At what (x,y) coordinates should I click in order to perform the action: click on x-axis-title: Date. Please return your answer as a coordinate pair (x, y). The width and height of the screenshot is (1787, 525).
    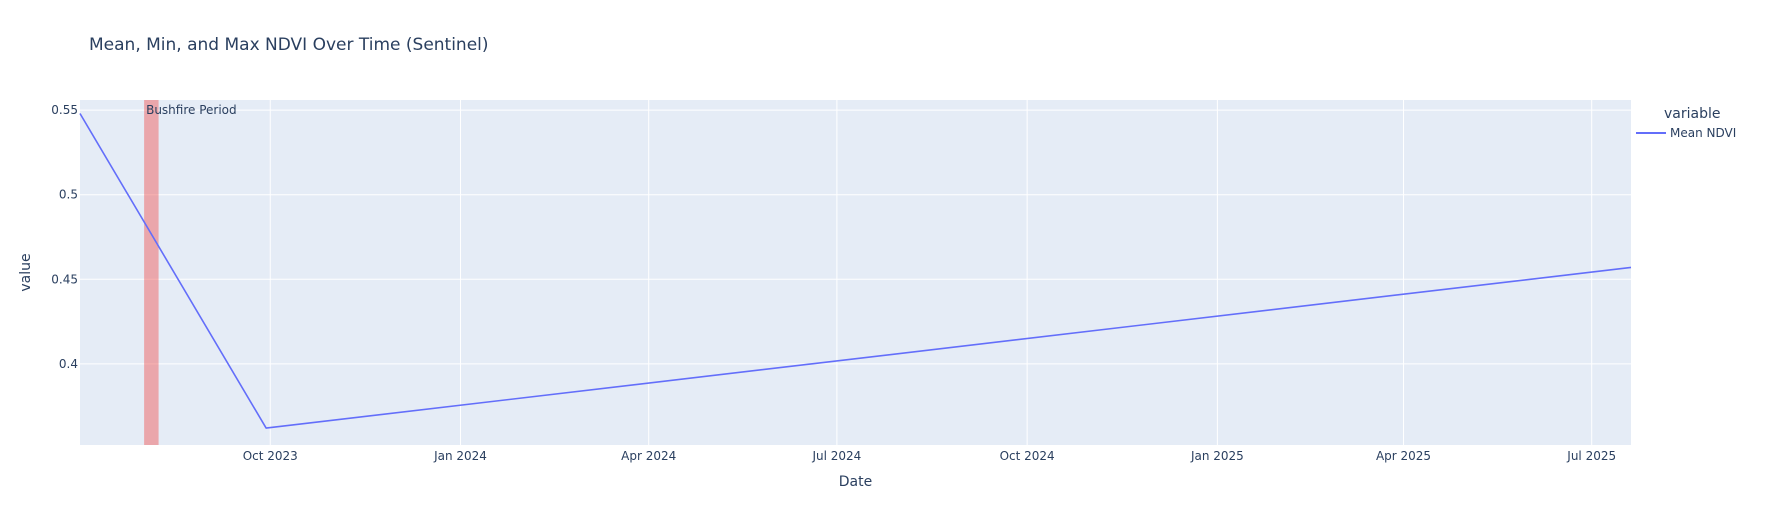
    Looking at the image, I should click on (855, 482).